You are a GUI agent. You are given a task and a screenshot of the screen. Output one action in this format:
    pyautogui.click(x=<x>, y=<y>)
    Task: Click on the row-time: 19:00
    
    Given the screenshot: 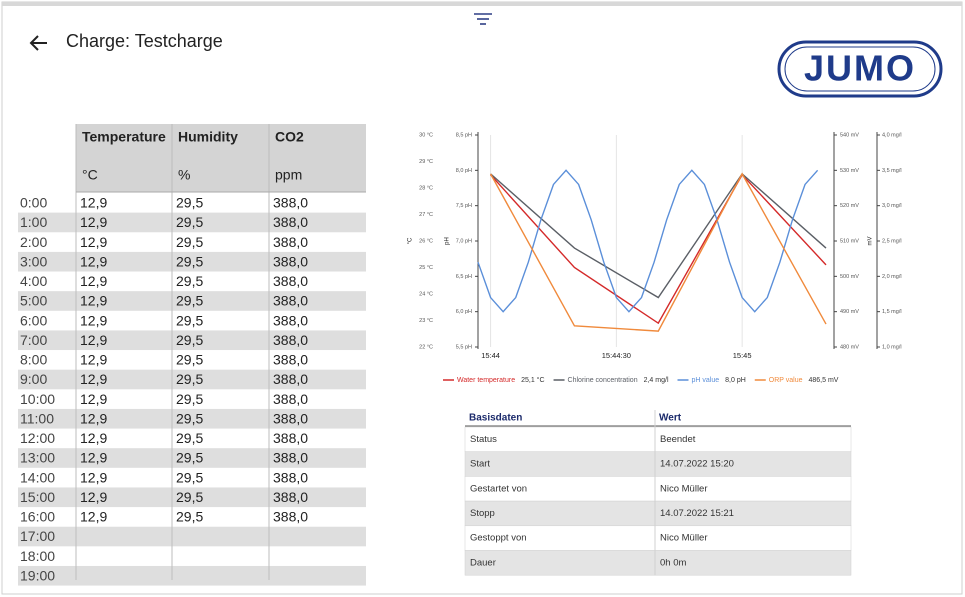 What is the action you would take?
    pyautogui.click(x=37, y=575)
    